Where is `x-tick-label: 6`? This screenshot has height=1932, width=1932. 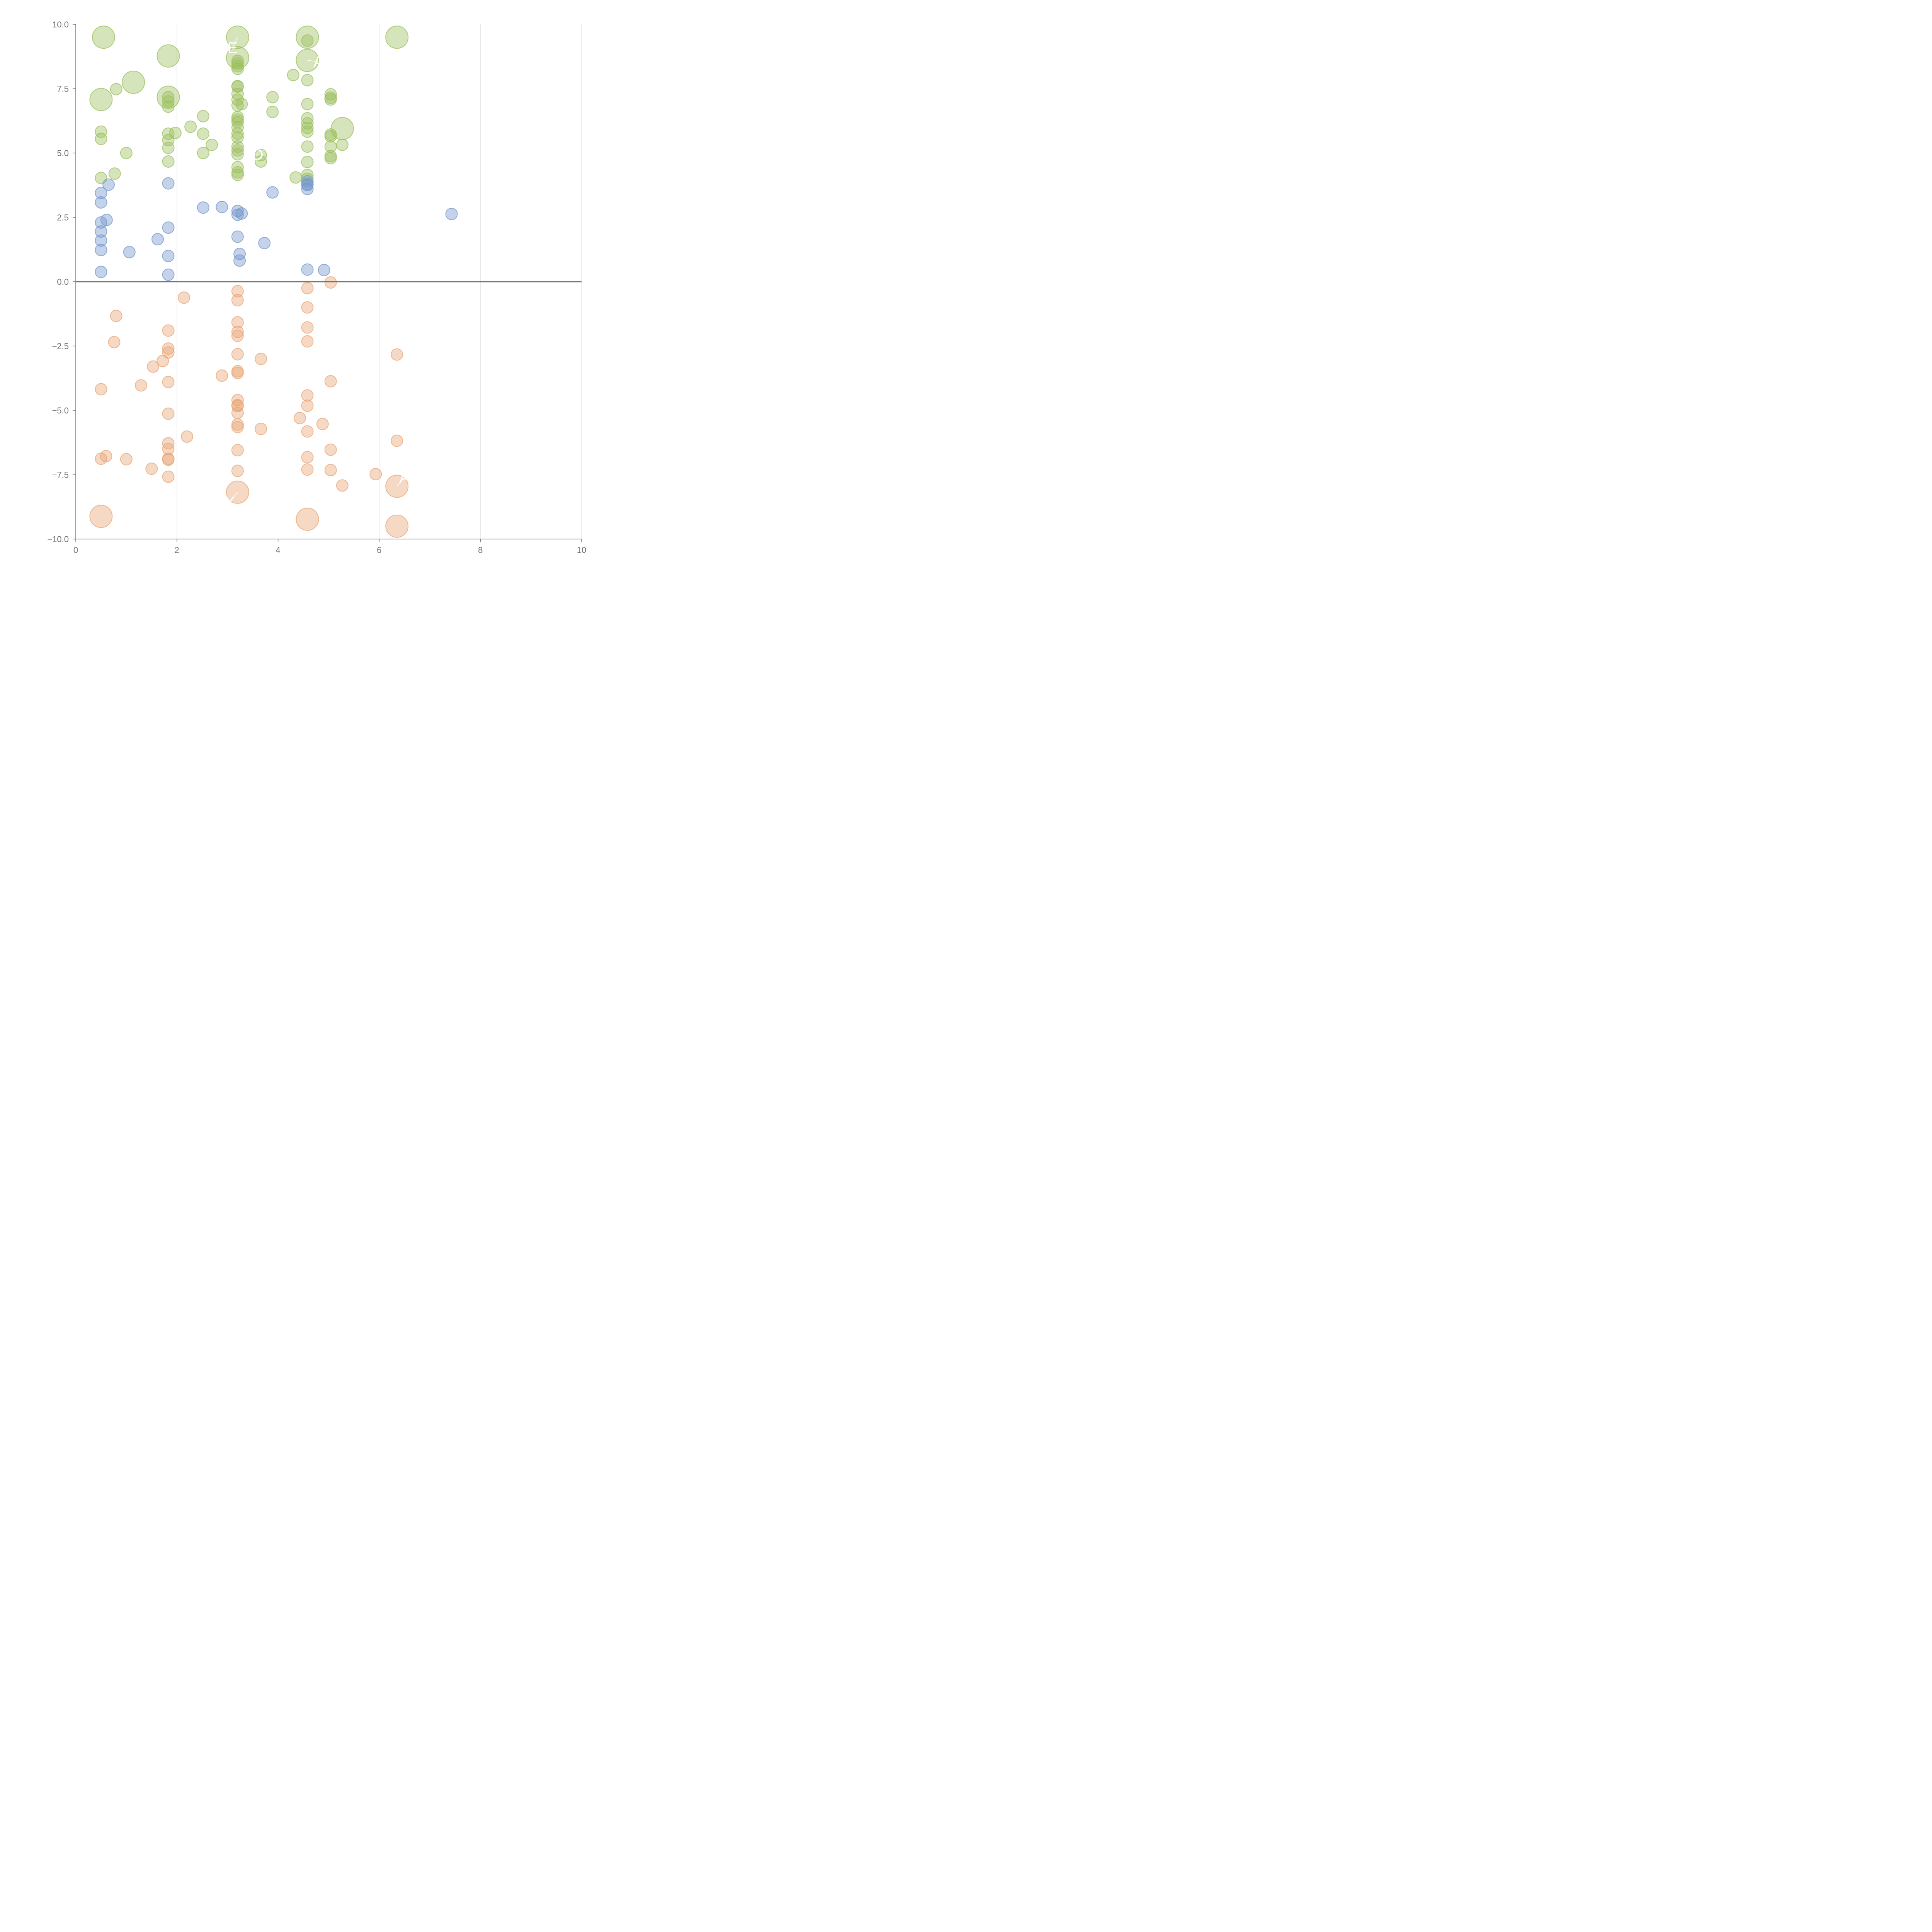 x-tick-label: 6 is located at coordinates (379, 550).